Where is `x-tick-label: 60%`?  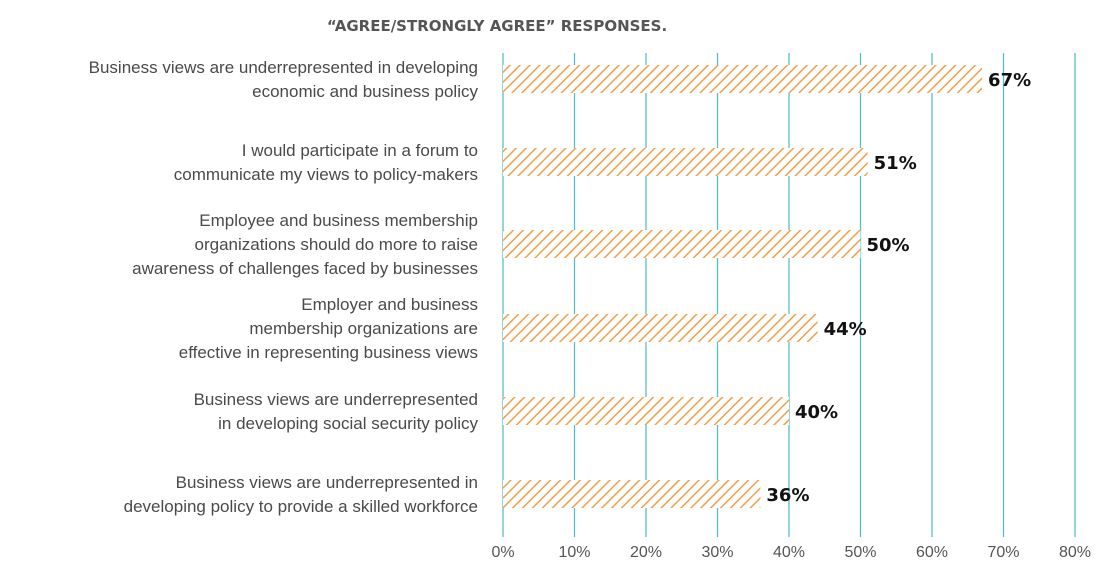
x-tick-label: 60% is located at coordinates (932, 552).